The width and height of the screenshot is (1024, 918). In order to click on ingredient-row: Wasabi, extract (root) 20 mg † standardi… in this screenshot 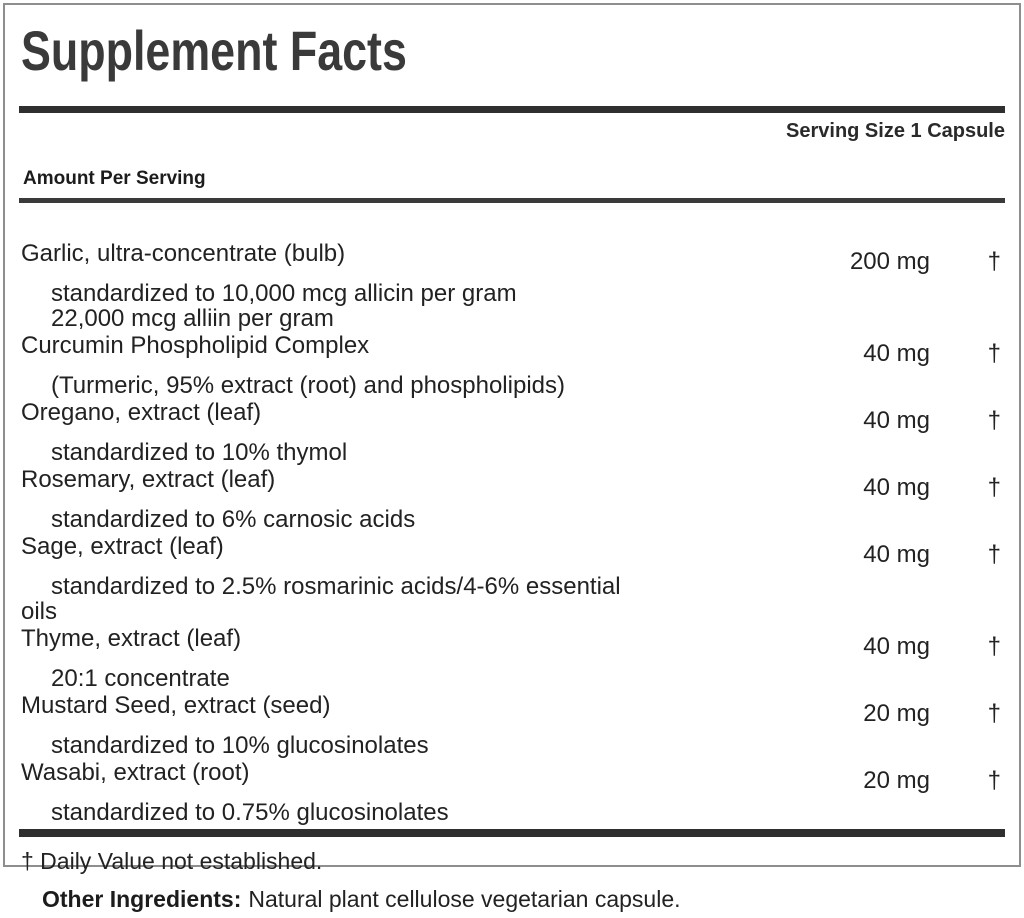, I will do `click(512, 792)`.